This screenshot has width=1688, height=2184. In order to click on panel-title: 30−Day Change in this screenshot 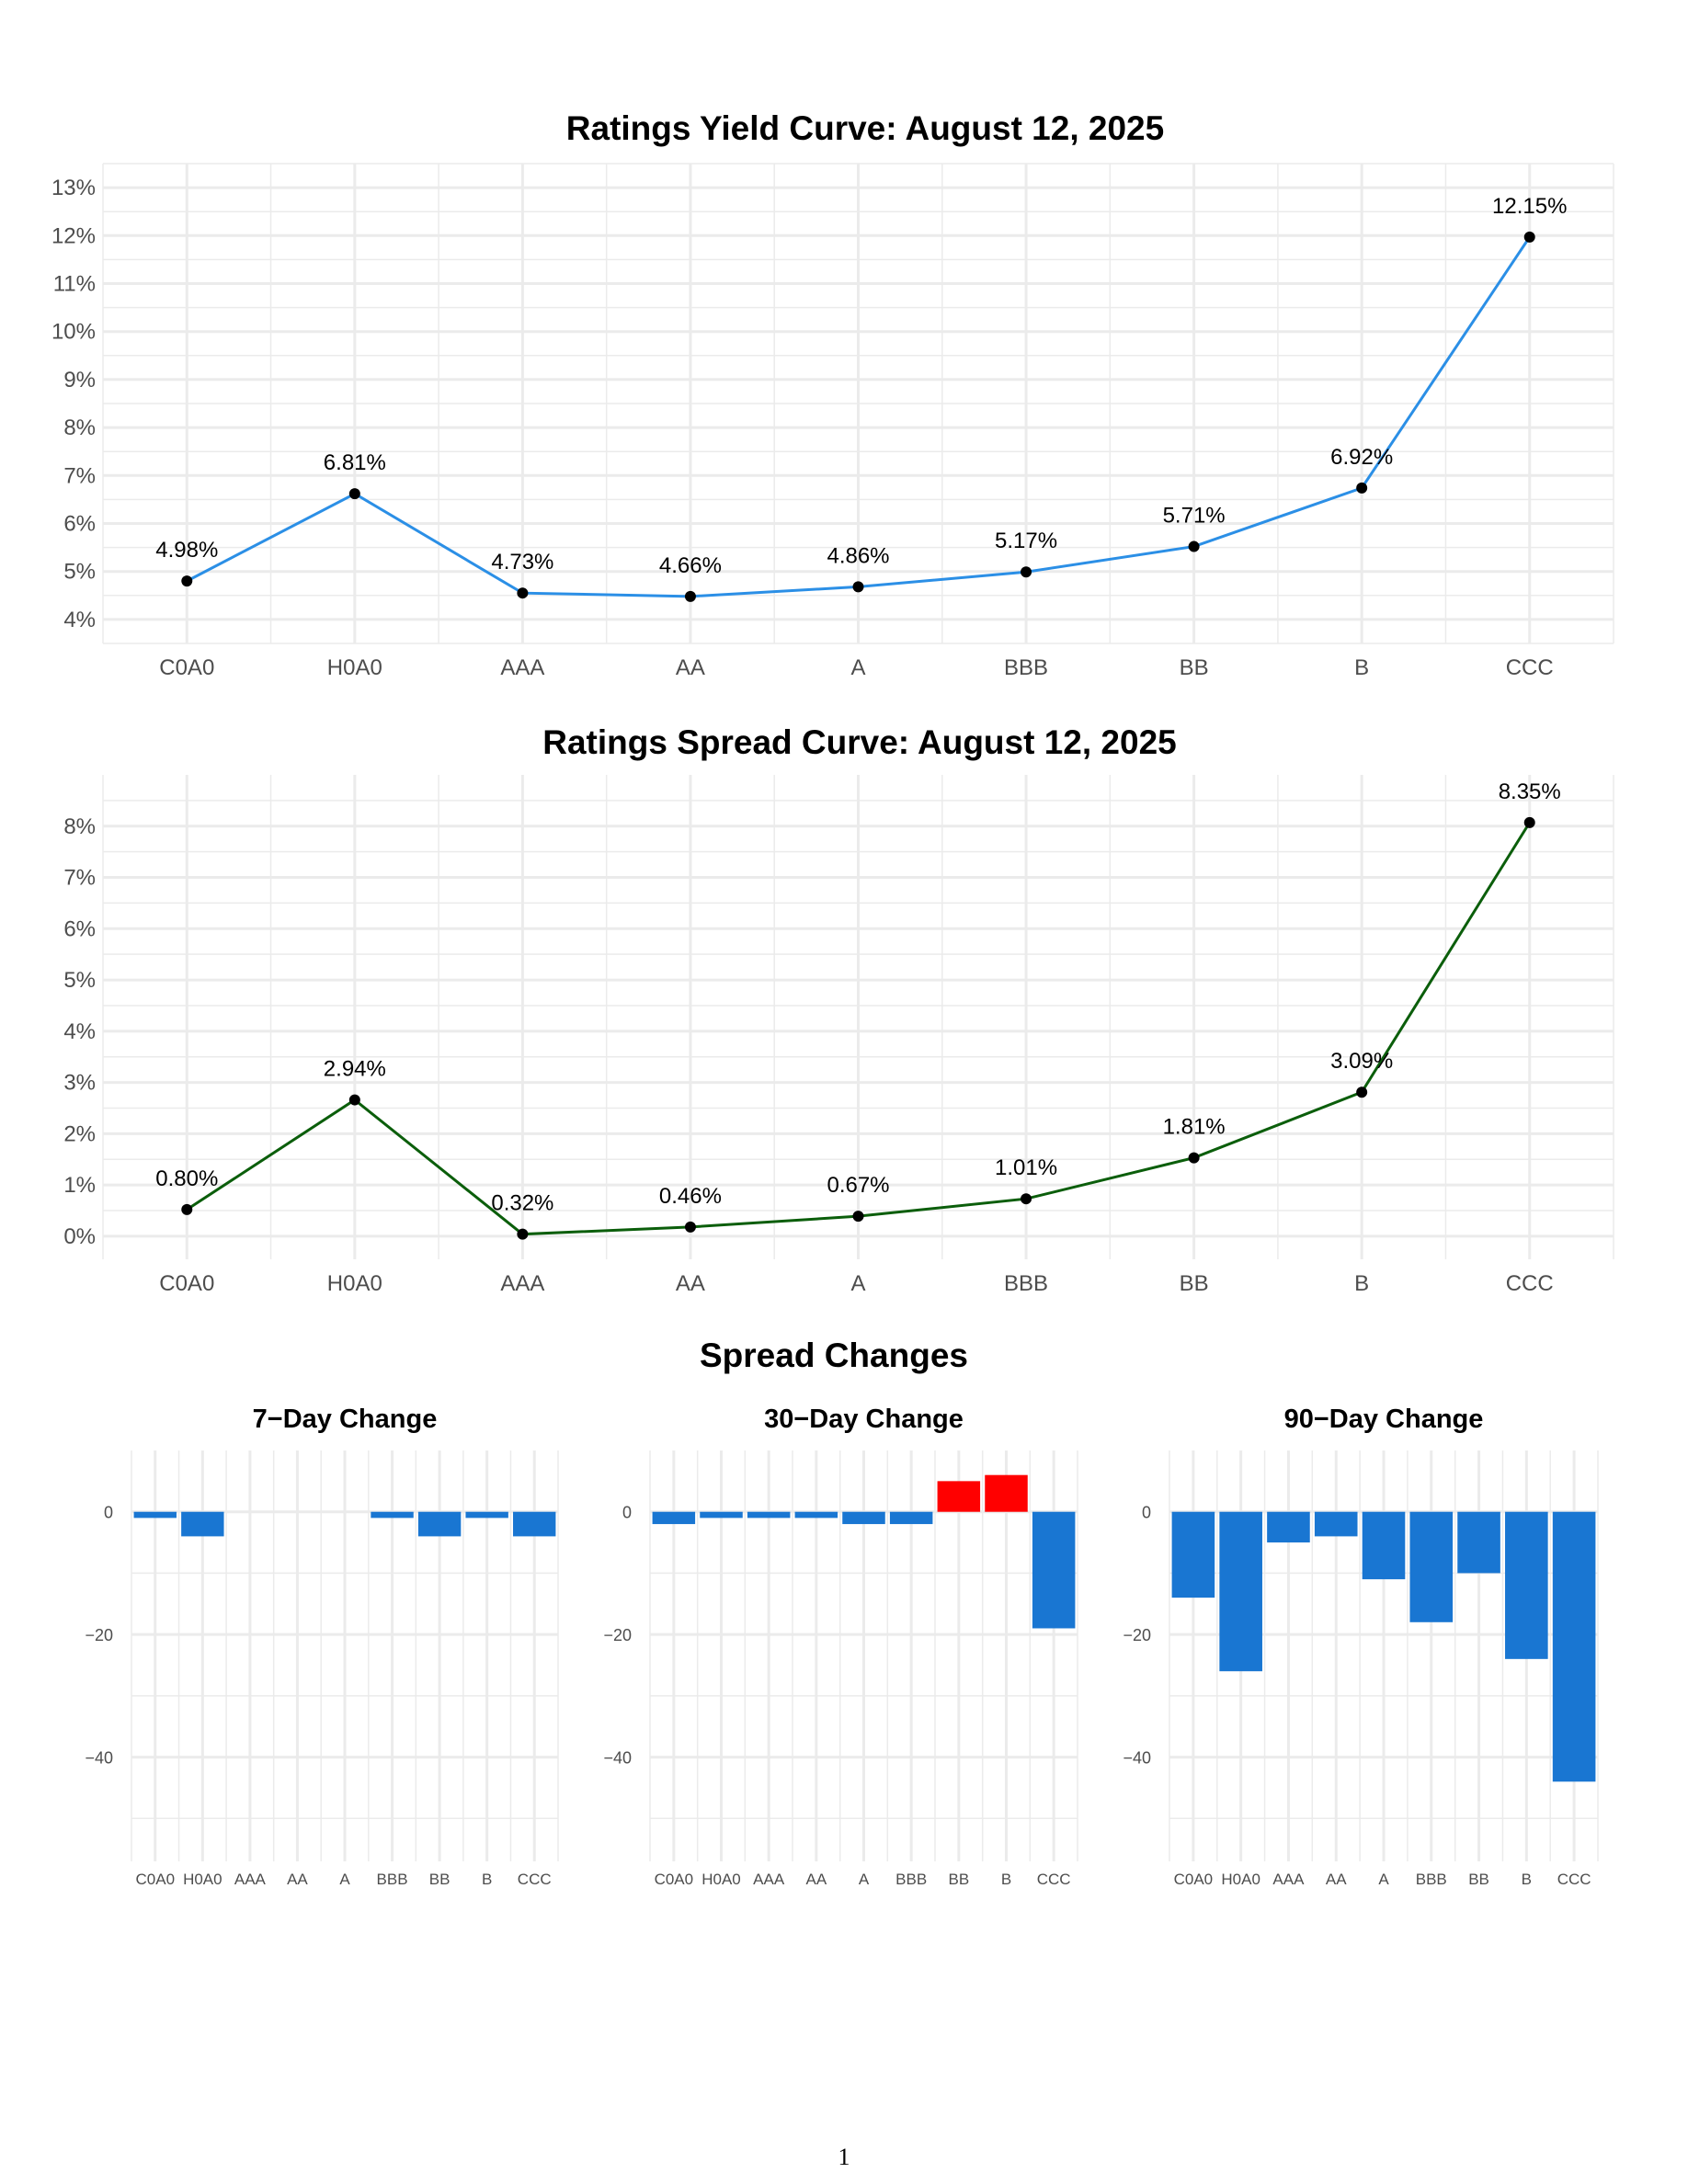, I will do `click(864, 1419)`.